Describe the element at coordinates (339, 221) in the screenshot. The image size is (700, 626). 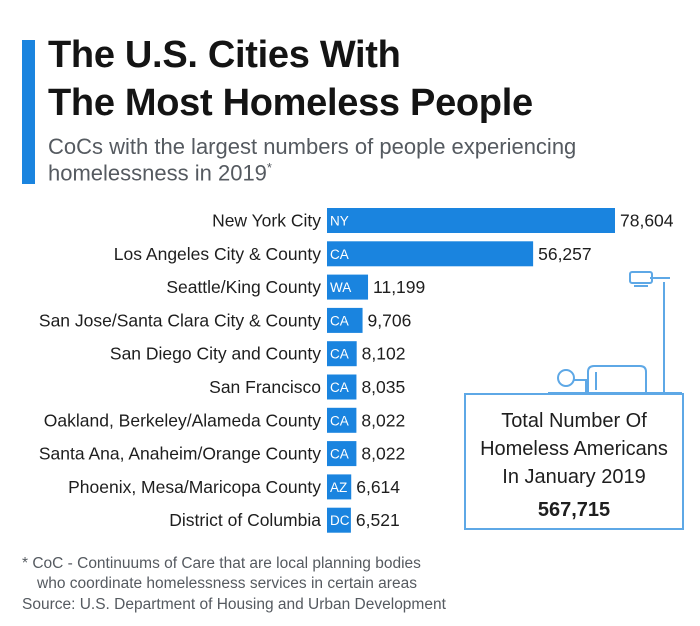
I see `state-label: NY` at that location.